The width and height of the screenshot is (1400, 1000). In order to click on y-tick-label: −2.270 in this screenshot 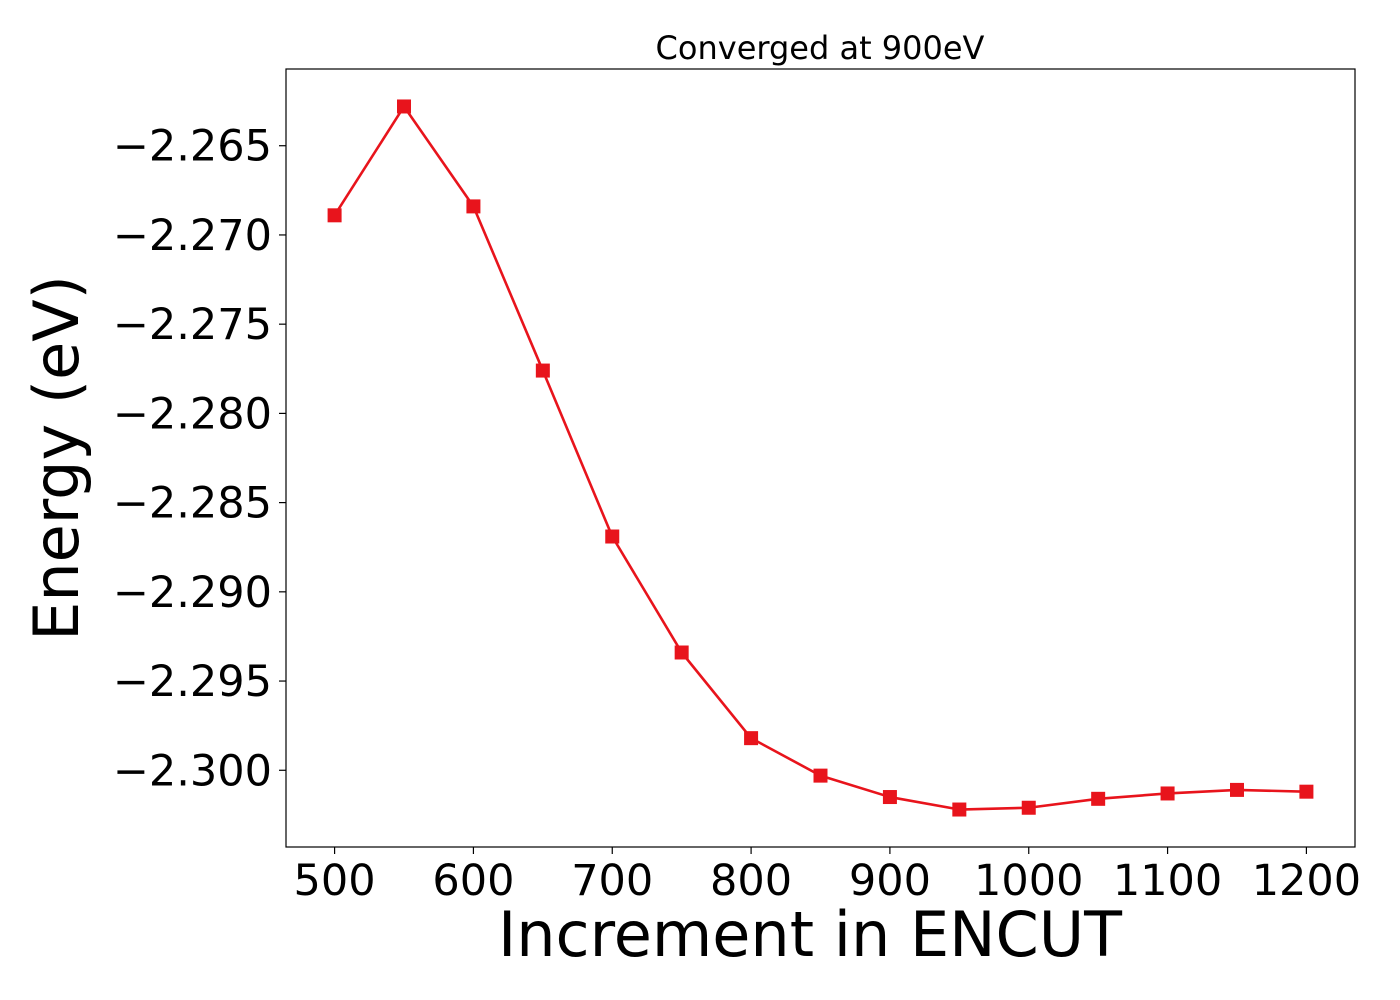, I will do `click(192, 236)`.